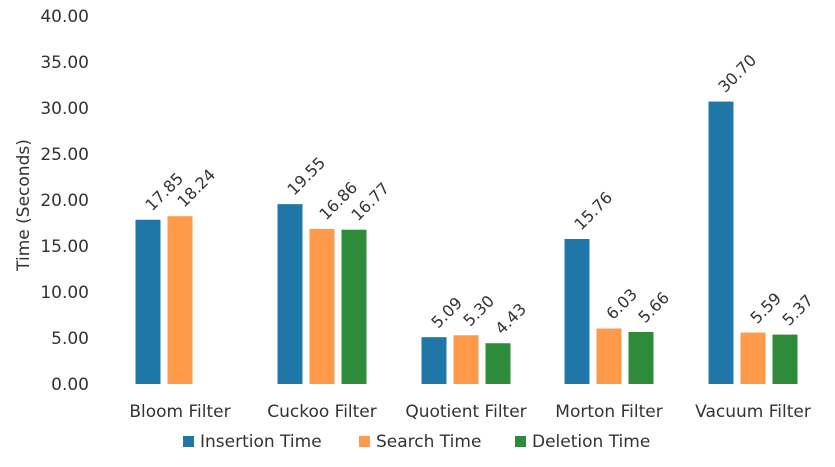 The height and width of the screenshot is (467, 835). What do you see at coordinates (64, 17) in the screenshot?
I see `y-tick-label: 40.00` at bounding box center [64, 17].